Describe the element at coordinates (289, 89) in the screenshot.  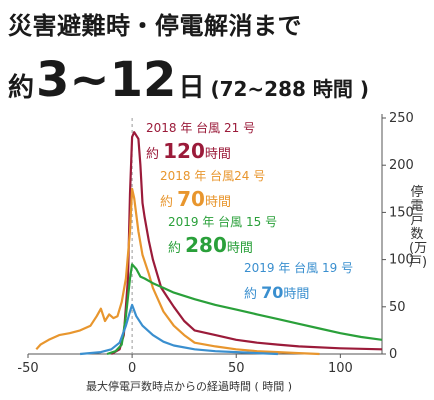
I see `subtitle-hours: (72~288 時間 )` at that location.